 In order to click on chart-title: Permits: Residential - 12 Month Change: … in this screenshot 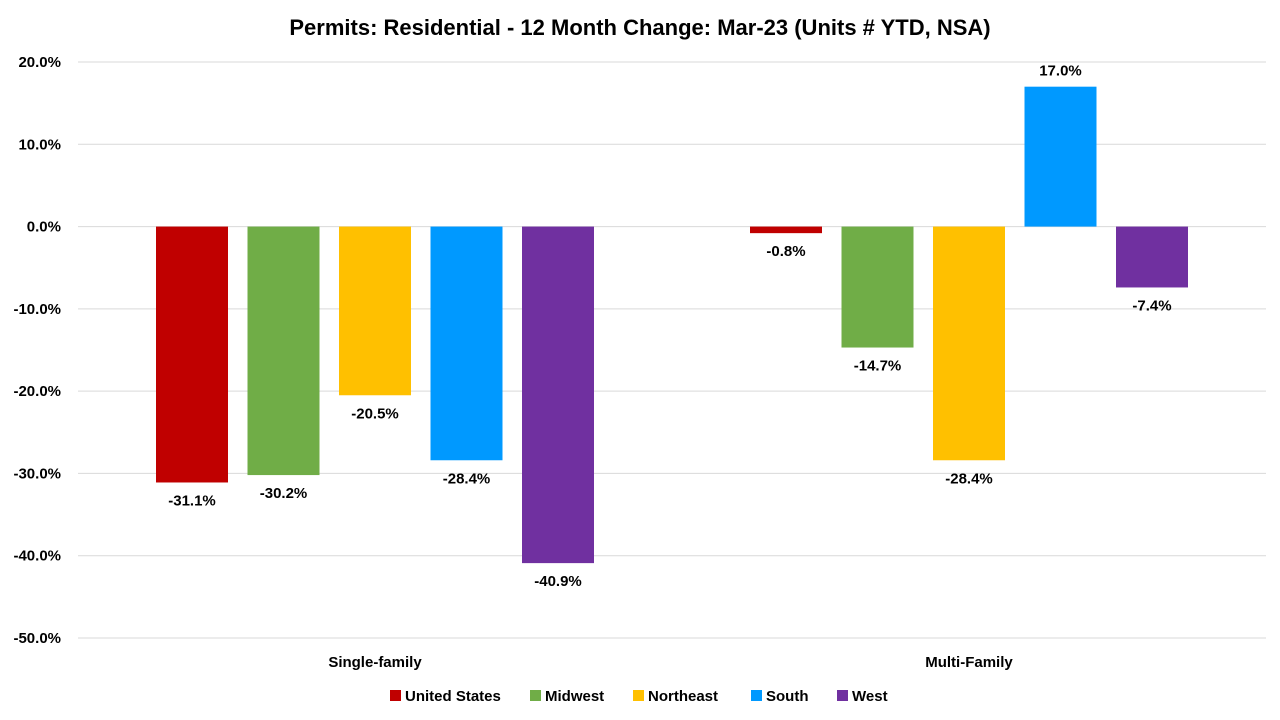, I will do `click(639, 27)`.